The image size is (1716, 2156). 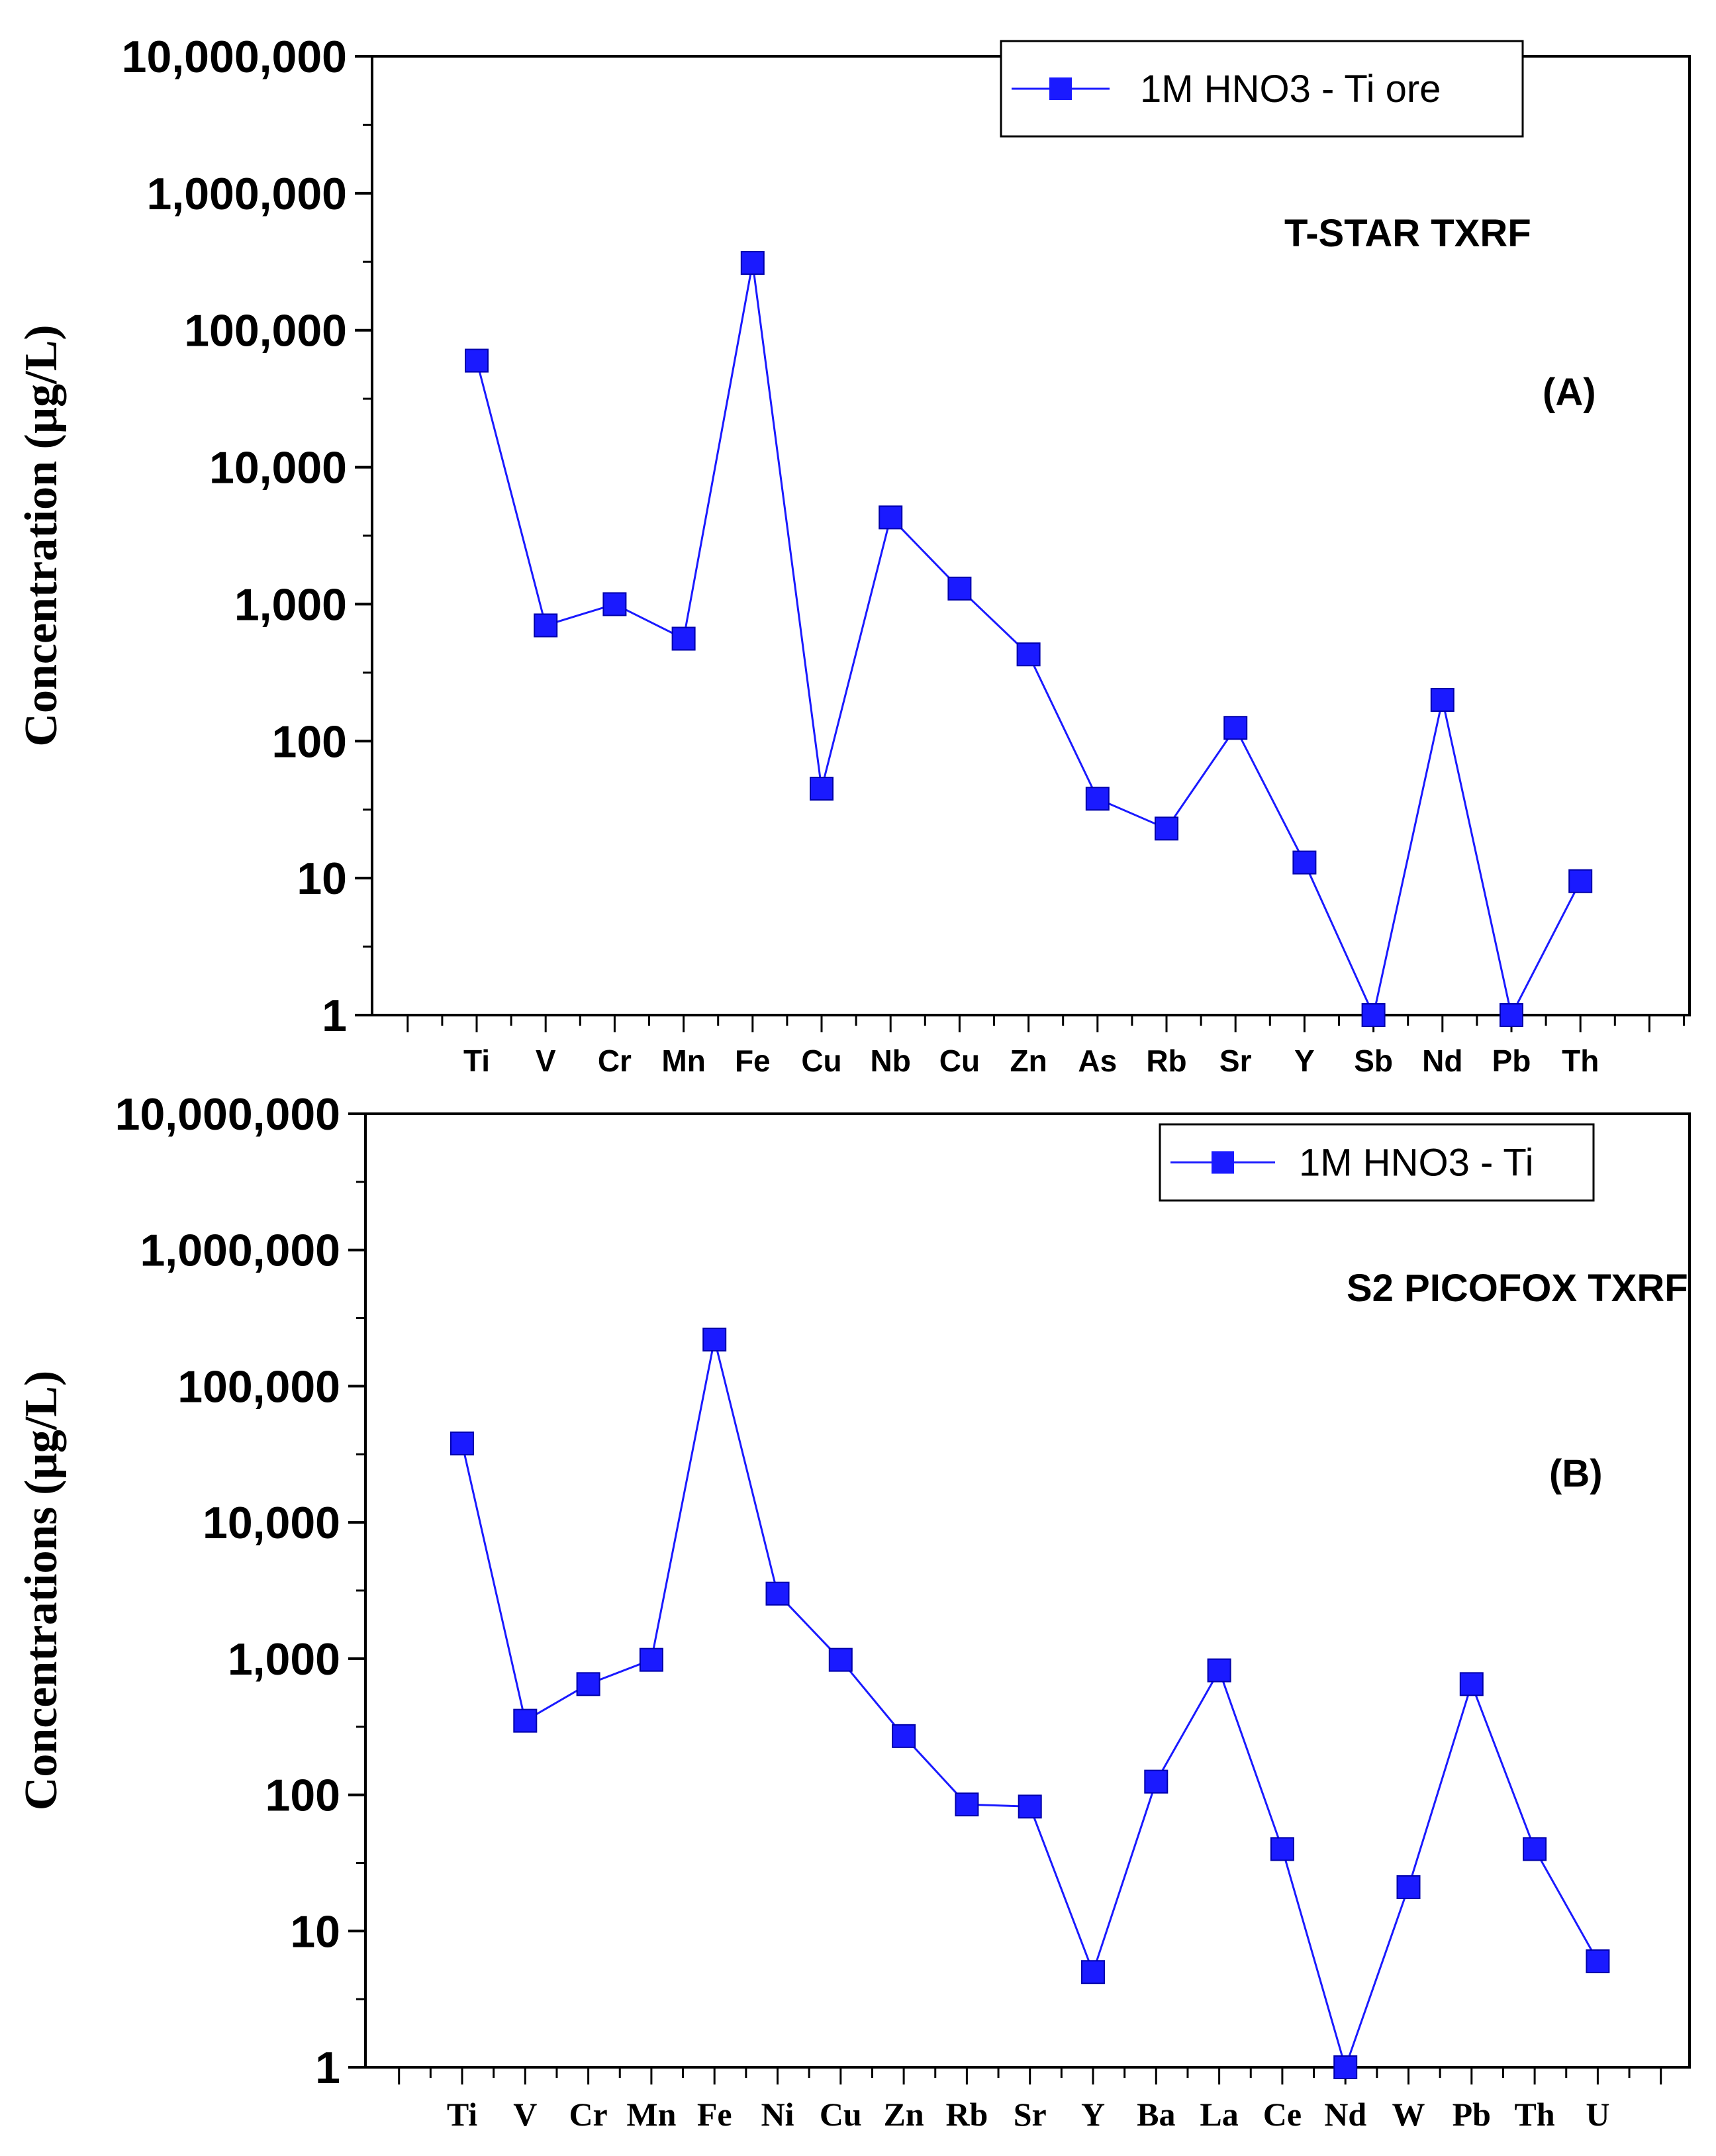 I want to click on a-y-tick-label: 10,000, so click(x=278, y=468).